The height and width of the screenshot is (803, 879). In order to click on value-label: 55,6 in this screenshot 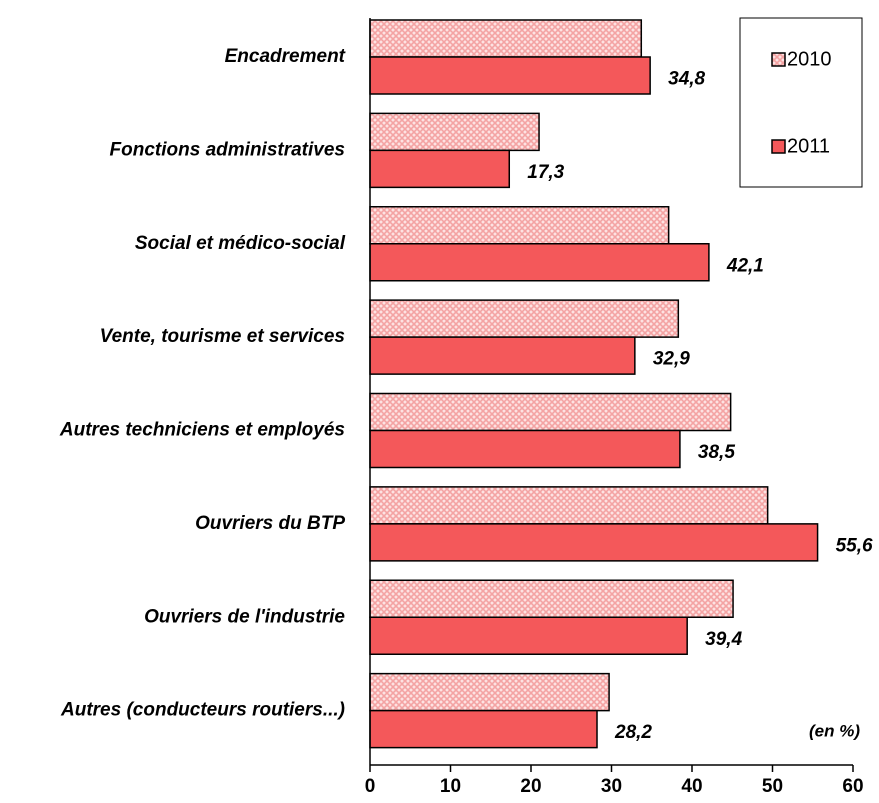, I will do `click(854, 545)`.